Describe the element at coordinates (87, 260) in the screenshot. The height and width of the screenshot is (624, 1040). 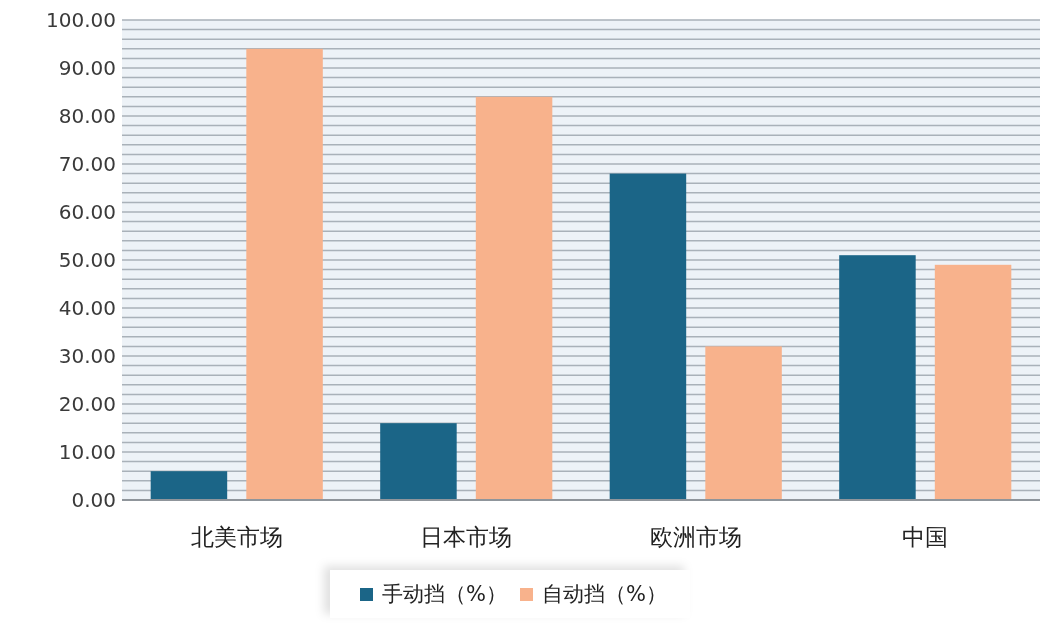
I see `y-tick-label: 50.00` at that location.